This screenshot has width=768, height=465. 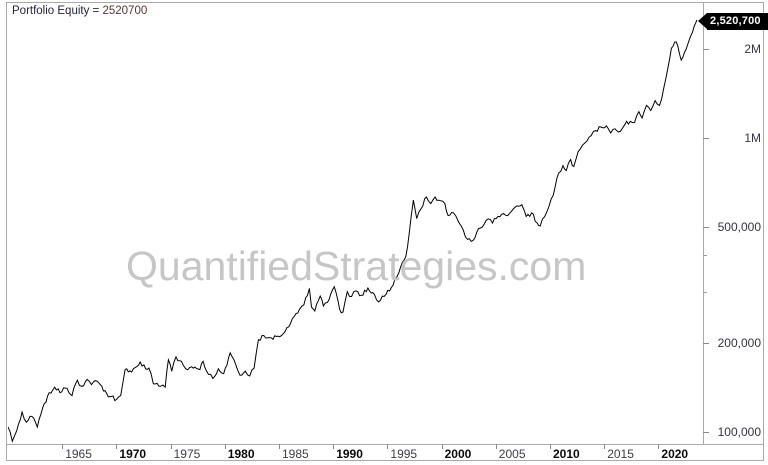 I want to click on x-axis-label: 1990, so click(x=349, y=454).